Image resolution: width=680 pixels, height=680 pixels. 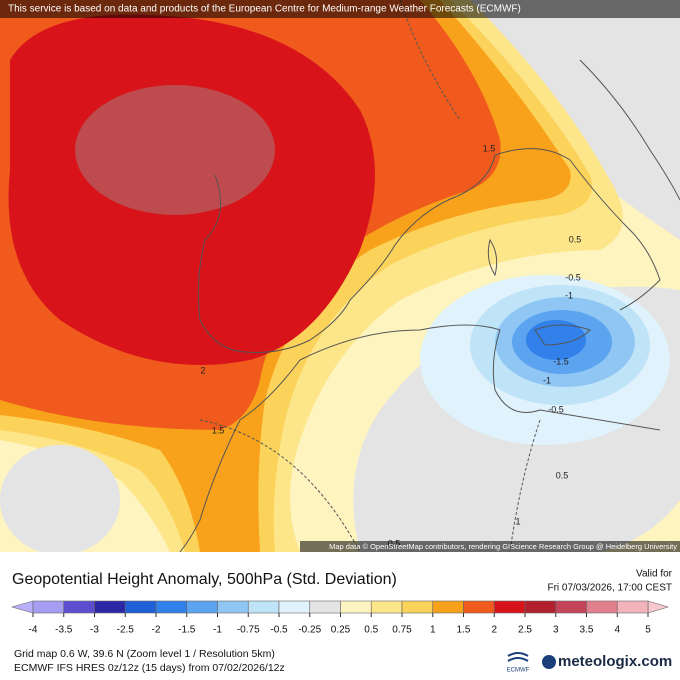 I want to click on colorbar-tick-label: 0.75, so click(x=402, y=630).